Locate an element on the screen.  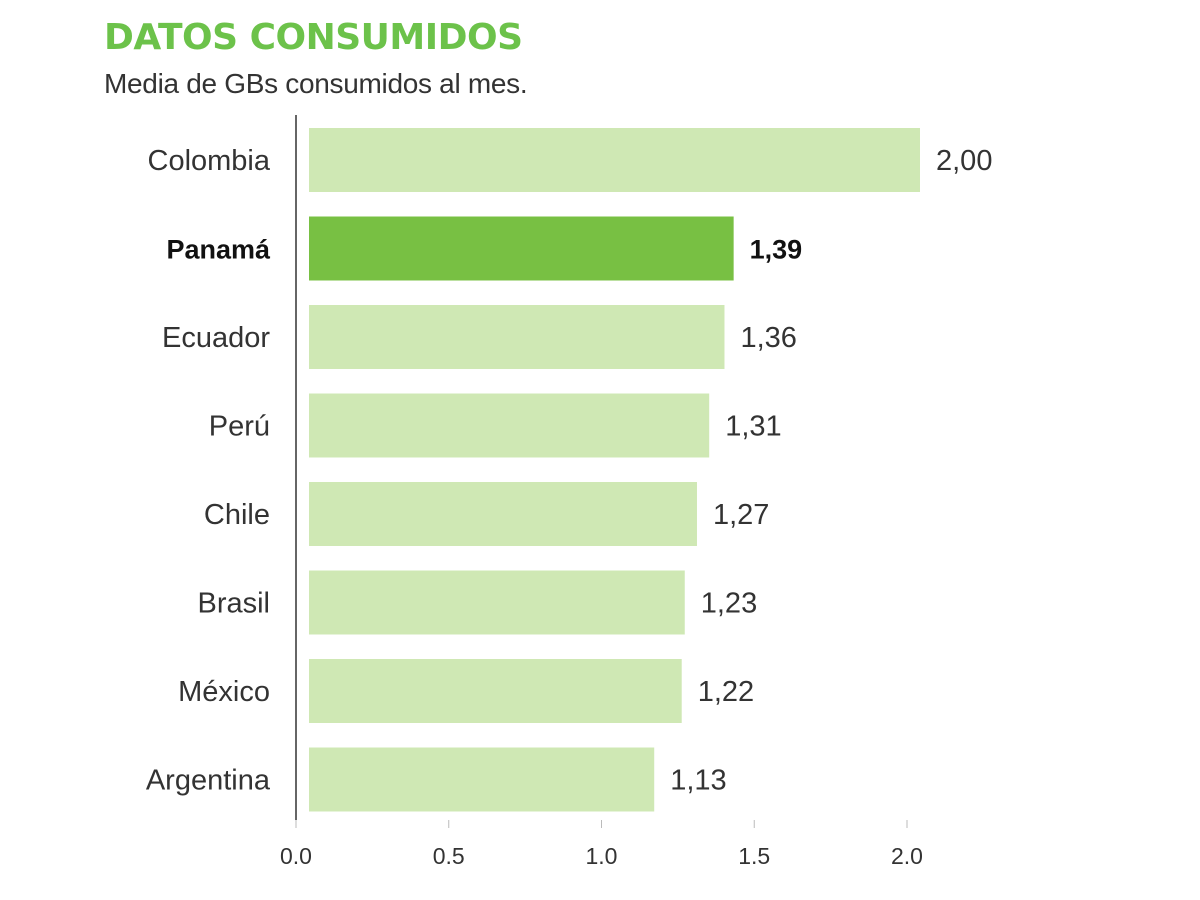
category-label: Perú is located at coordinates (239, 427).